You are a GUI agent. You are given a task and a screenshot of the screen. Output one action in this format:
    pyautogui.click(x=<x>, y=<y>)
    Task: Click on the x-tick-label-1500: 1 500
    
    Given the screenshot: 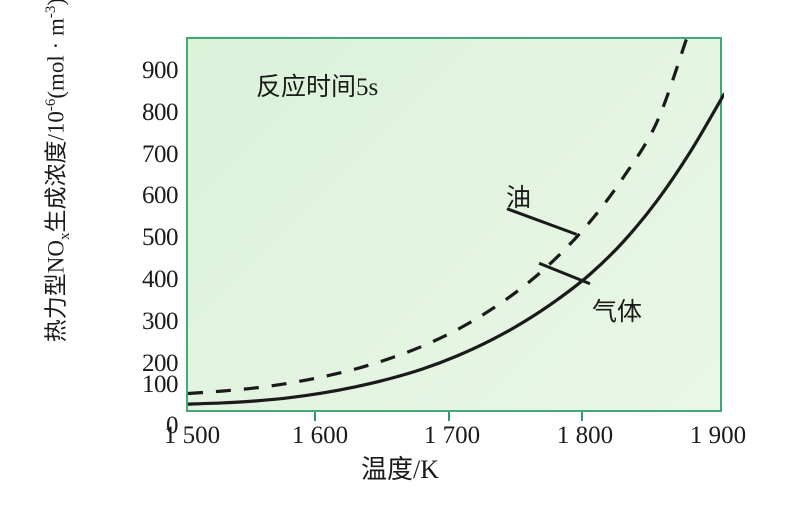 What is the action you would take?
    pyautogui.click(x=192, y=435)
    